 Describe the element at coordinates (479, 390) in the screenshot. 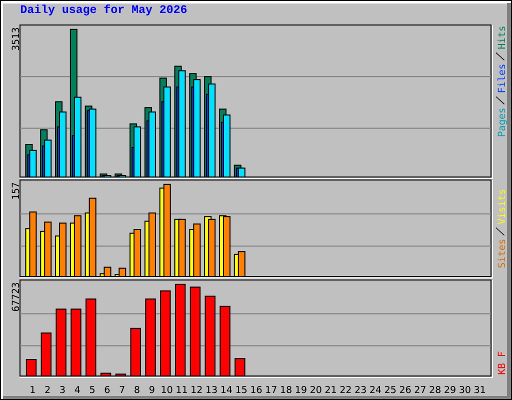

I see `x-tick-label: 31` at that location.